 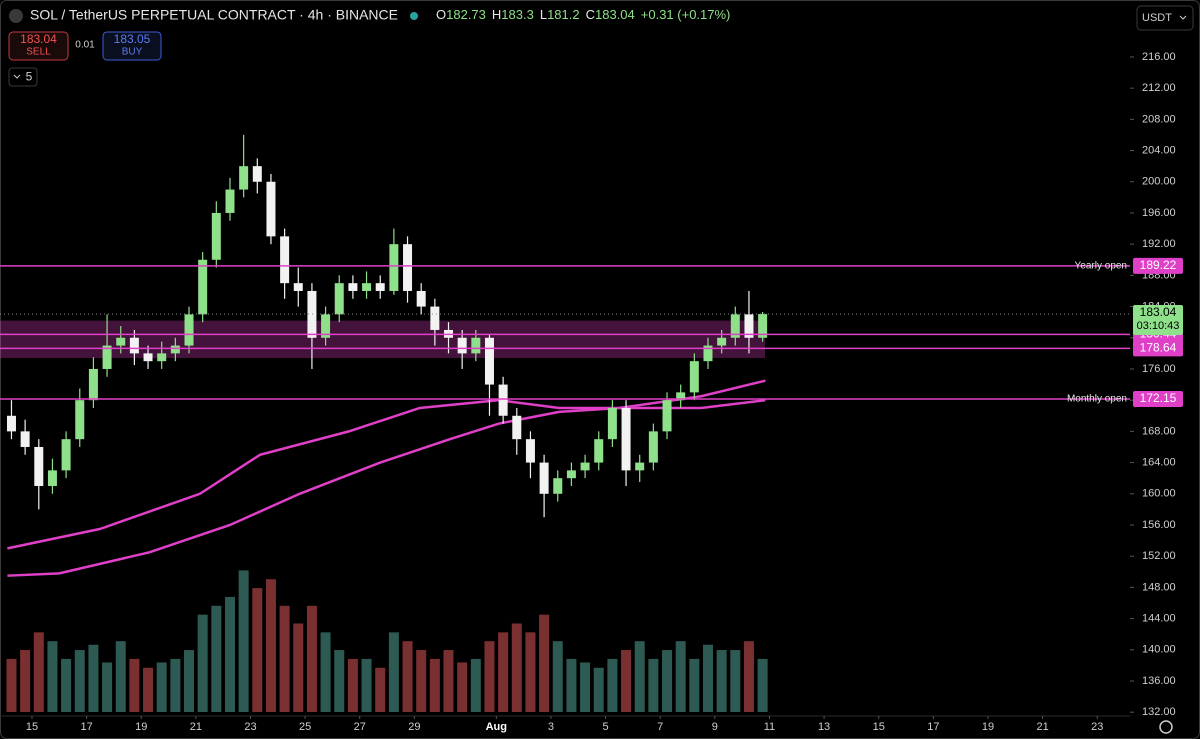 What do you see at coordinates (132, 46) in the screenshot?
I see `buy-button` at bounding box center [132, 46].